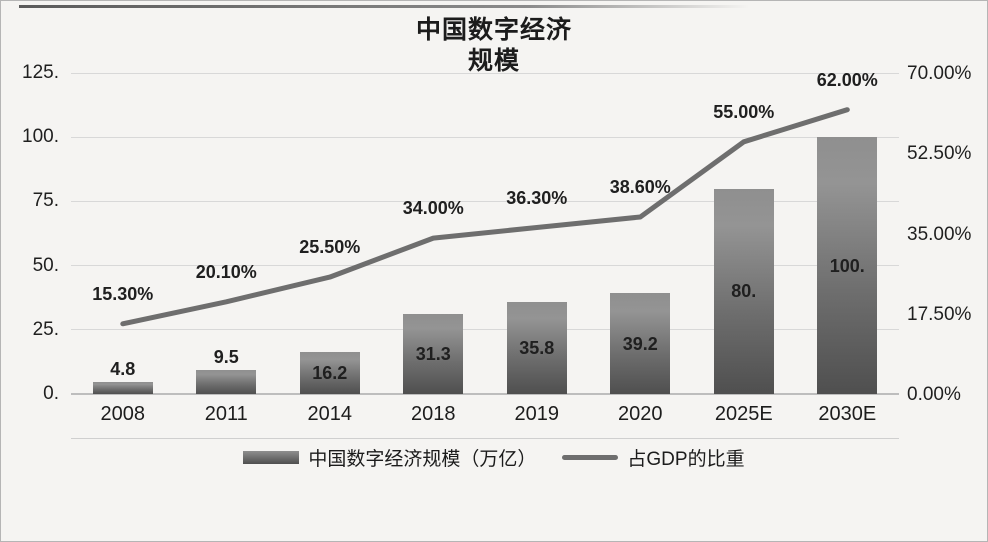 The height and width of the screenshot is (542, 988). What do you see at coordinates (123, 414) in the screenshot?
I see `x-axis-label-2008: 2008` at bounding box center [123, 414].